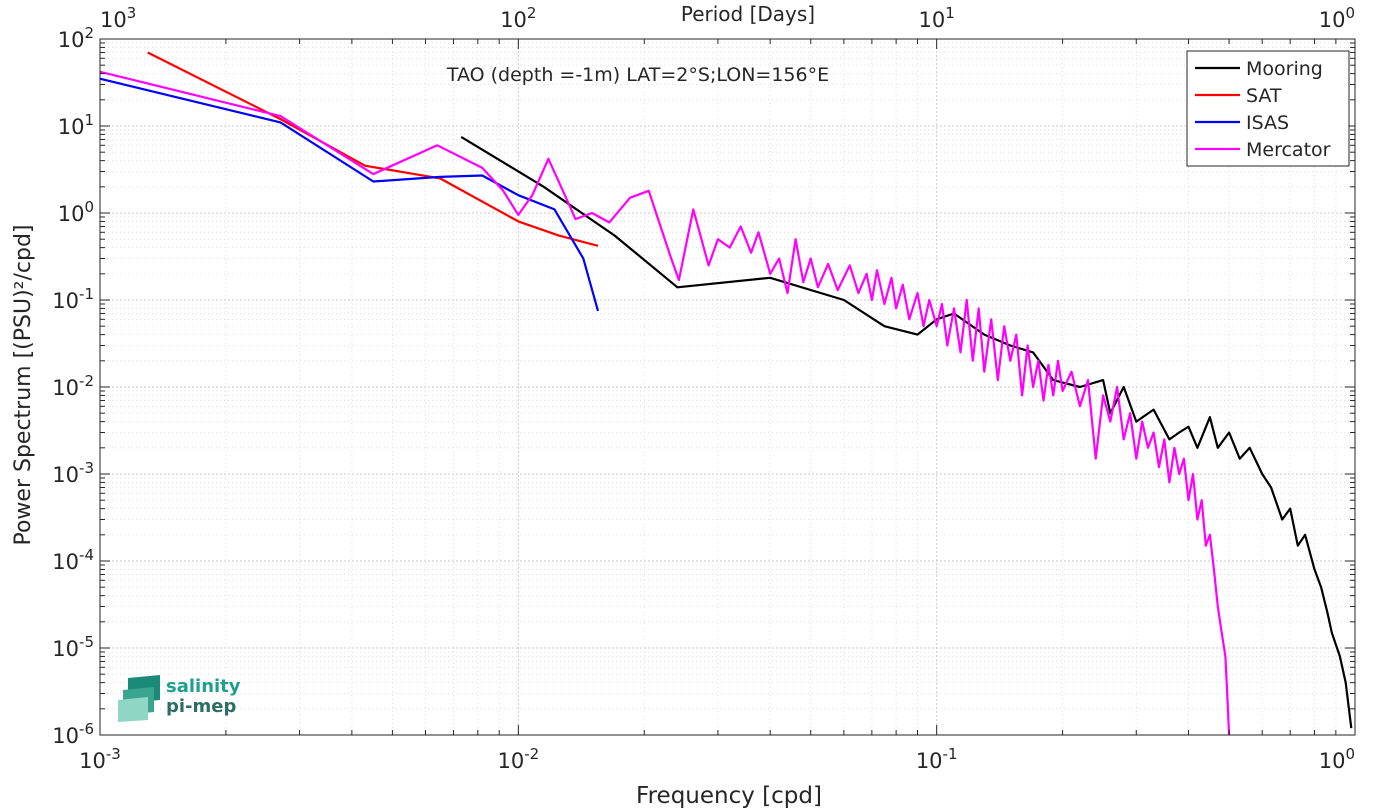 This screenshot has width=1383, height=809. Describe the element at coordinates (1288, 150) in the screenshot. I see `legend-label-mercator: Mercator` at that location.